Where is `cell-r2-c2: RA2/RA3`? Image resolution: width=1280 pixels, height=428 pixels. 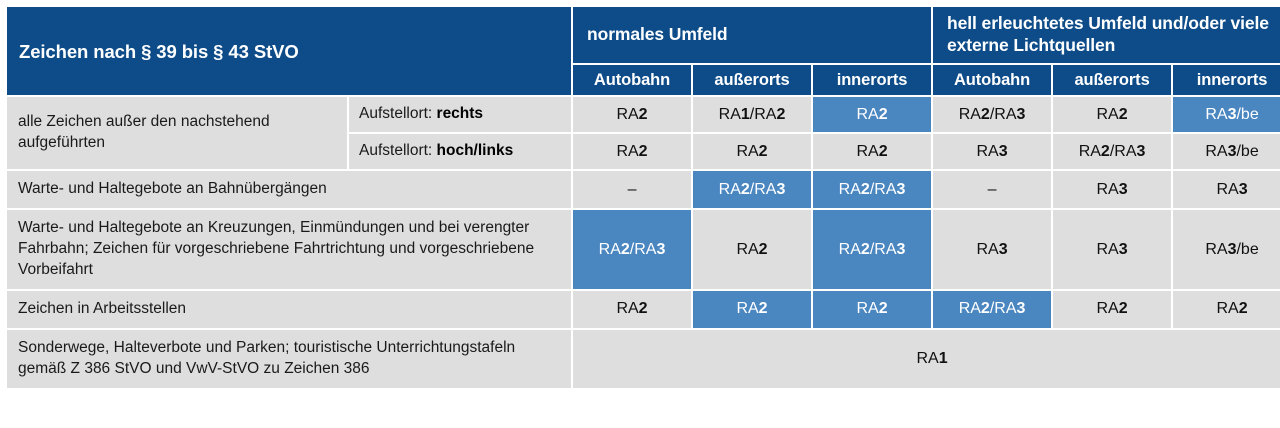 cell-r2-c2: RA2/RA3 is located at coordinates (752, 190).